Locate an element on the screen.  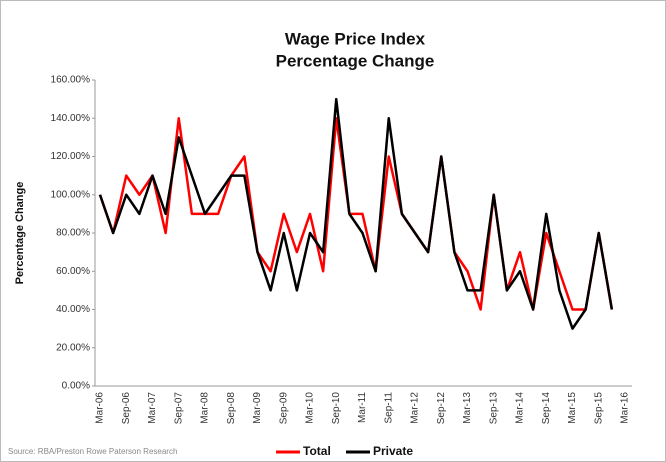
x-tick-label: Mar-07 is located at coordinates (152, 408).